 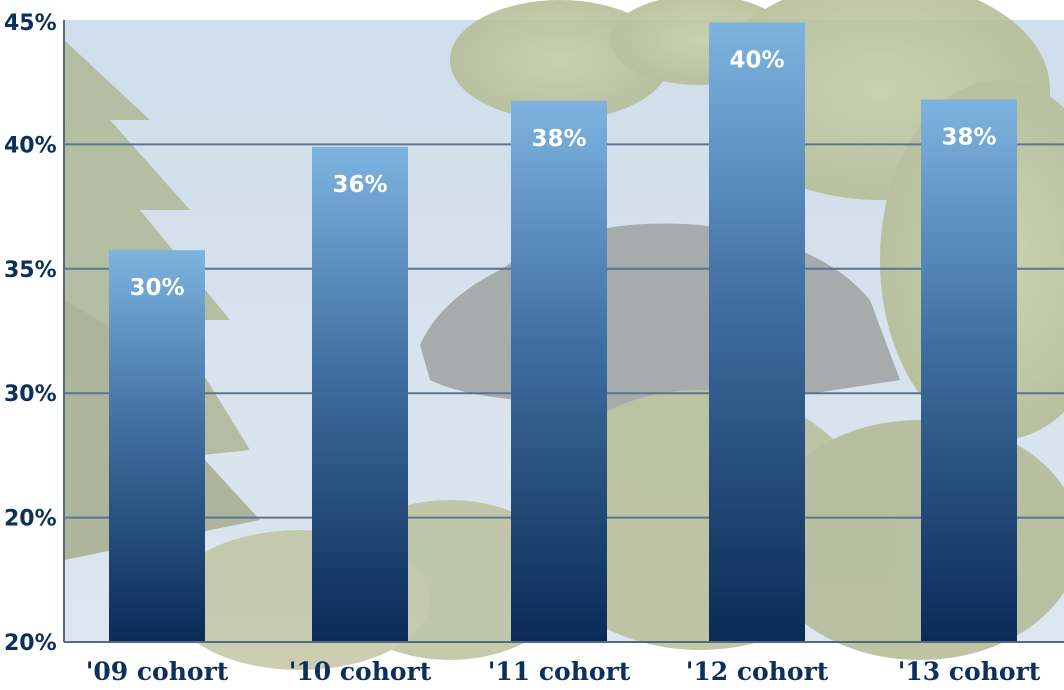 What do you see at coordinates (359, 185) in the screenshot?
I see `bar-value-label: 36%` at bounding box center [359, 185].